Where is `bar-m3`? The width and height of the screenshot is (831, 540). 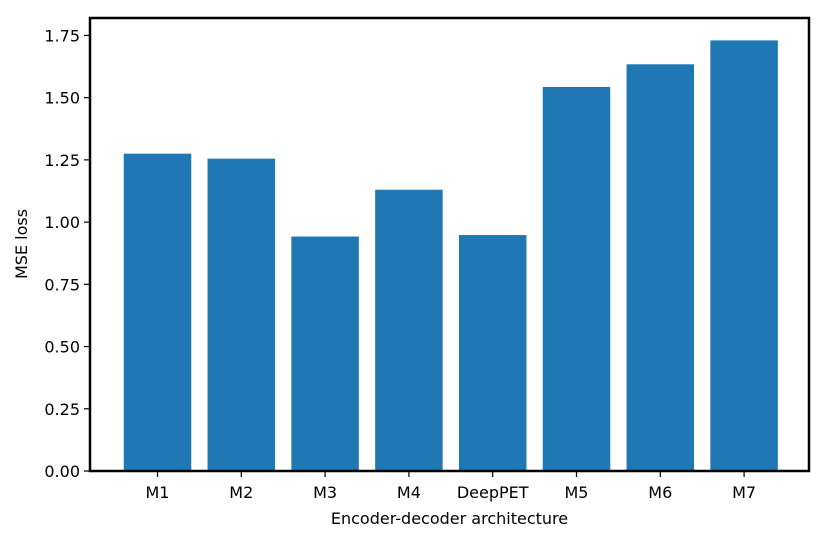
bar-m3 is located at coordinates (325, 353).